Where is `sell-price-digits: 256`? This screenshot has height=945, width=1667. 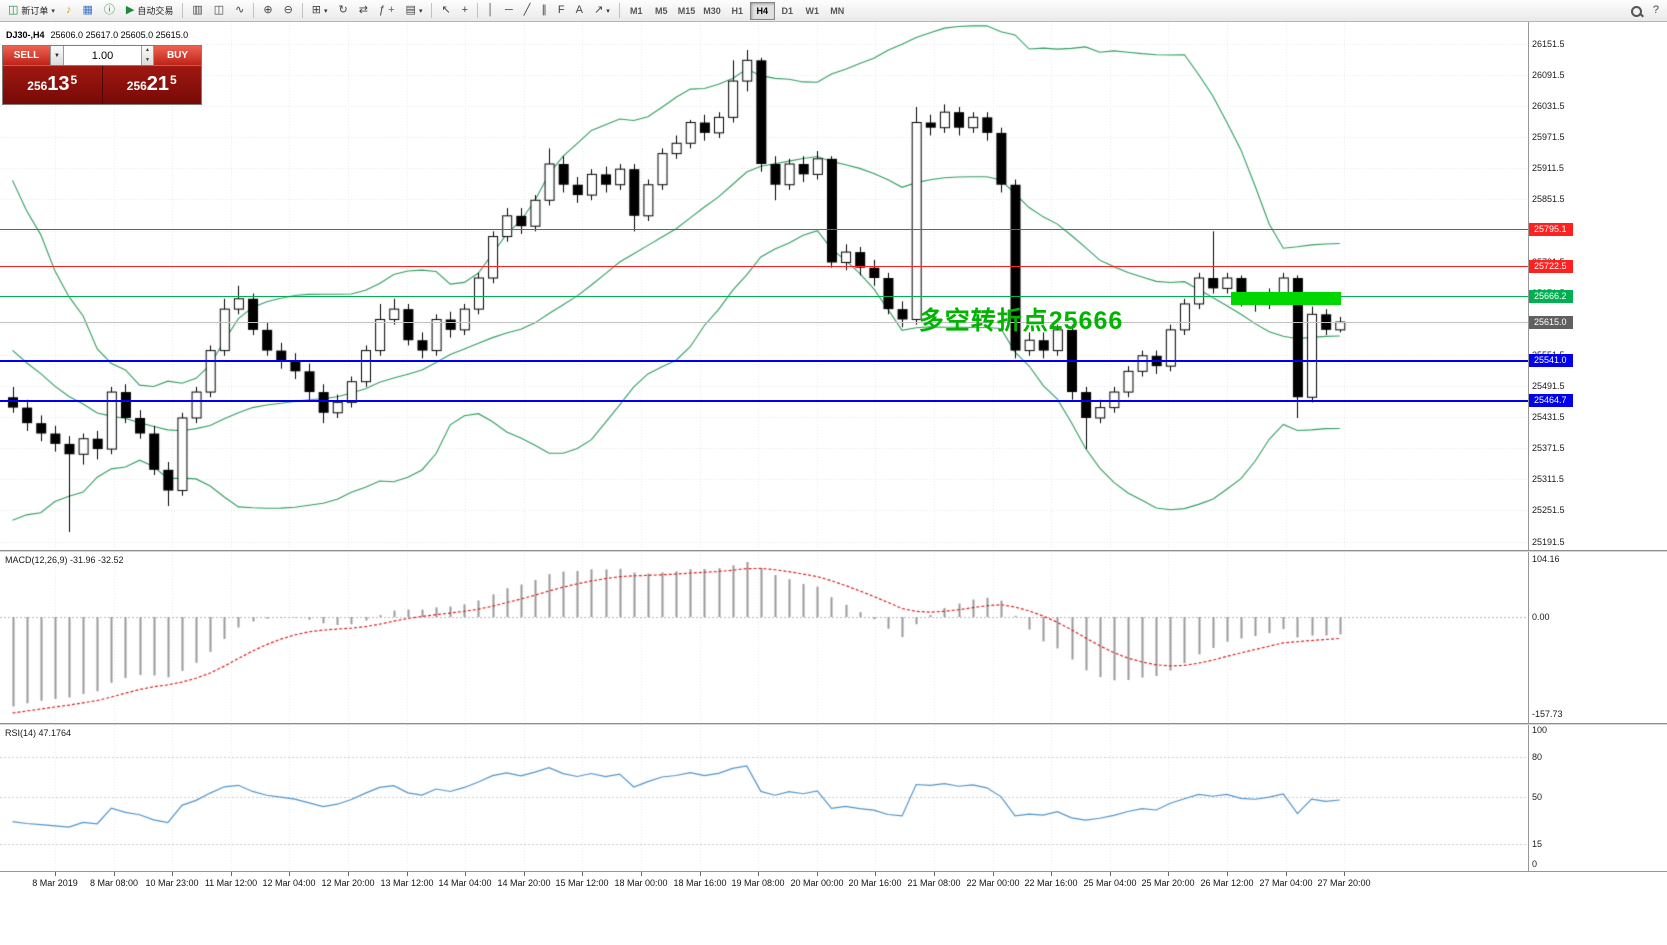 sell-price-digits: 256 is located at coordinates (37, 86).